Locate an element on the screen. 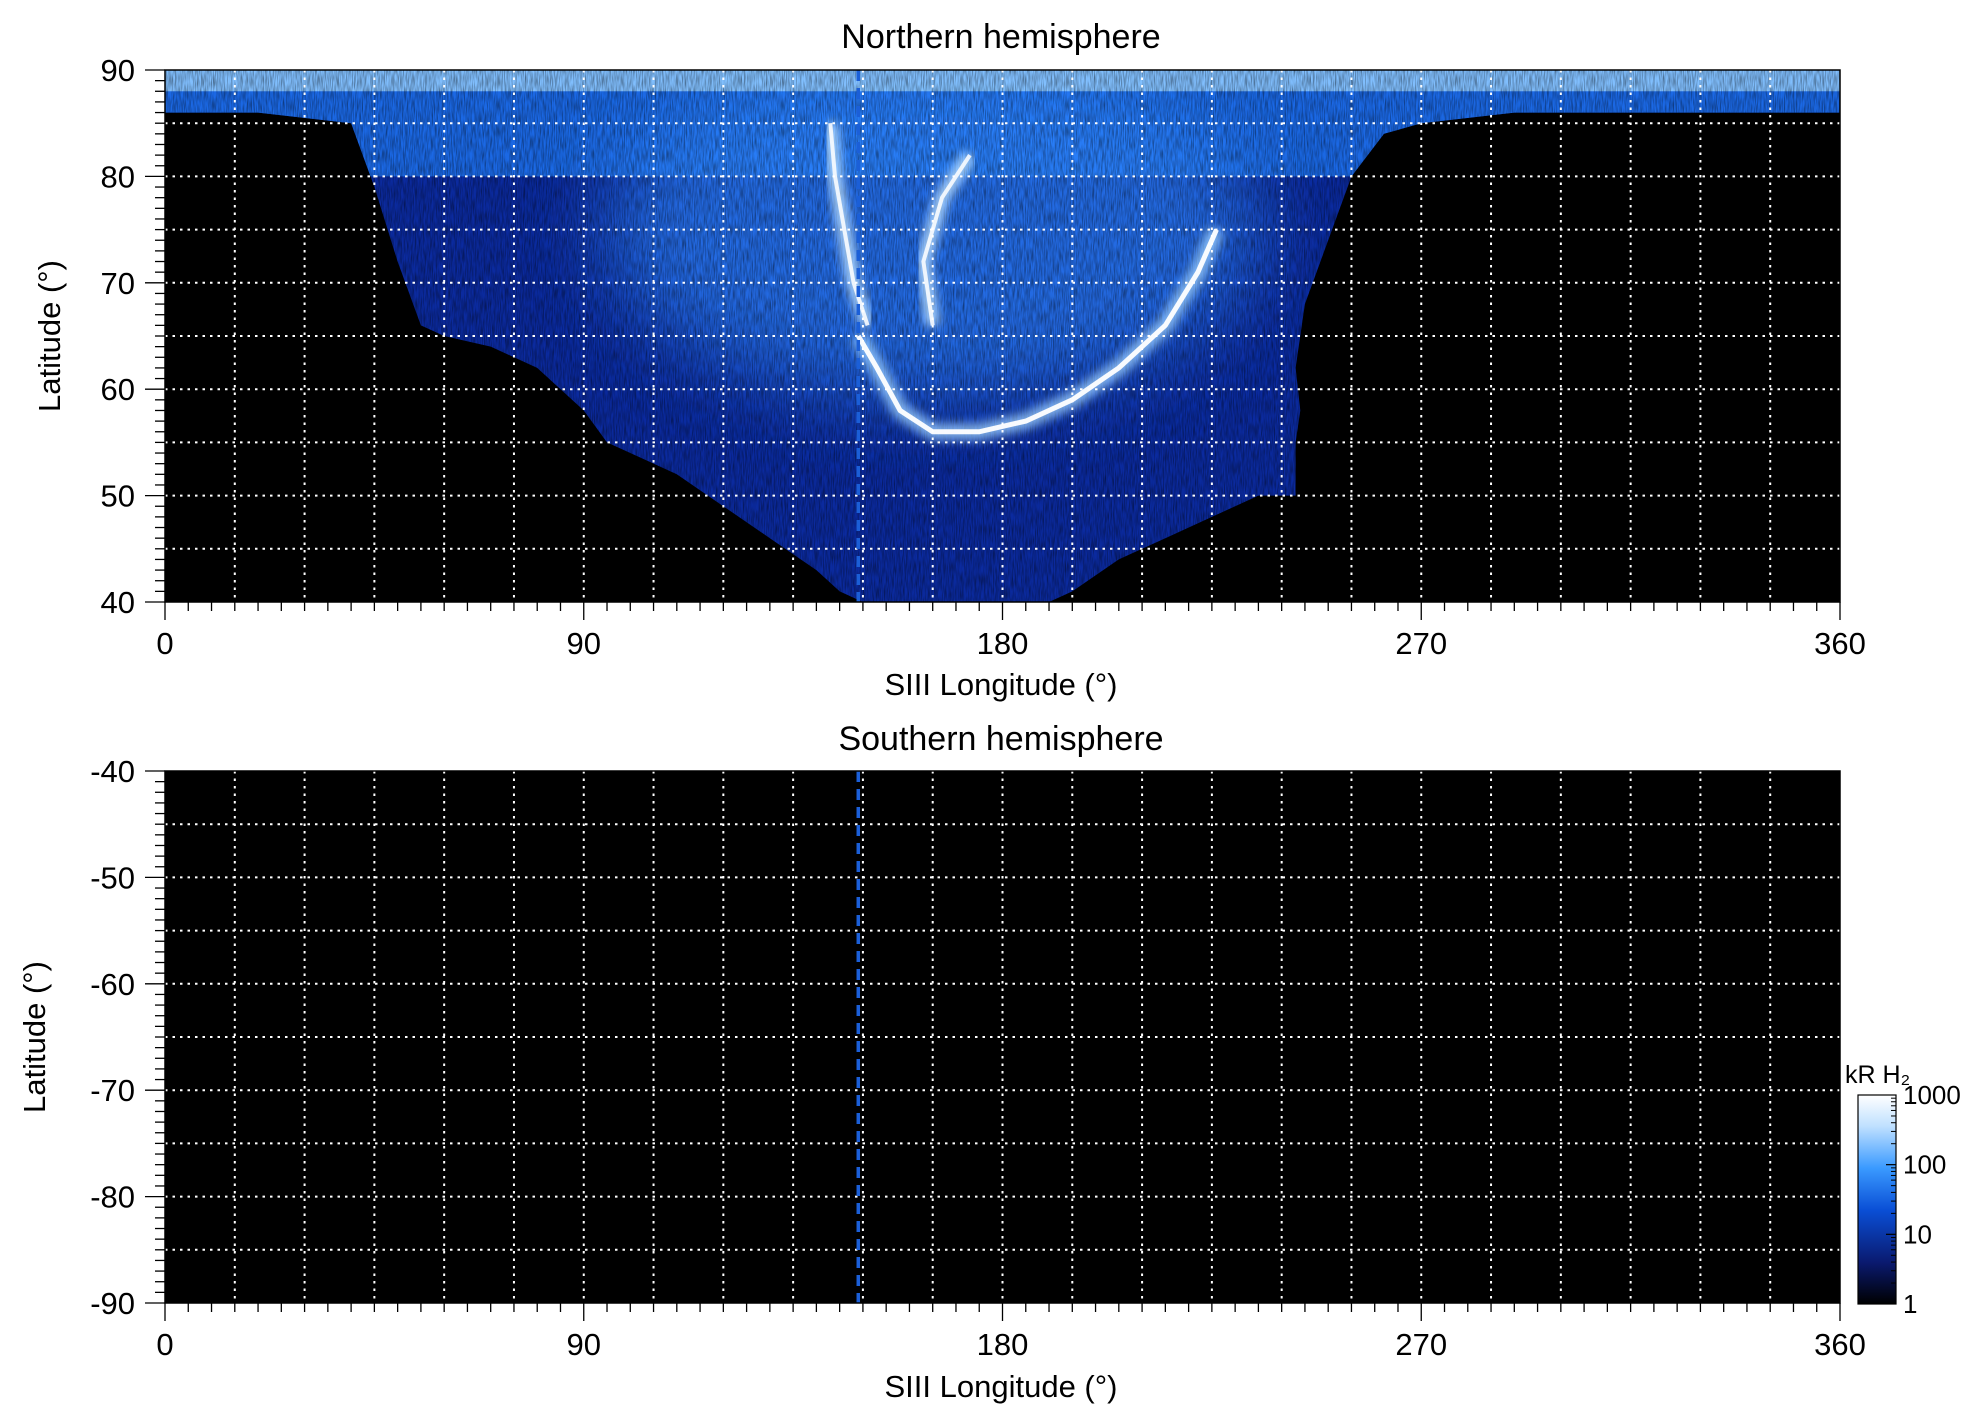  colorbar-tick-label: 10 is located at coordinates (1917, 1234).